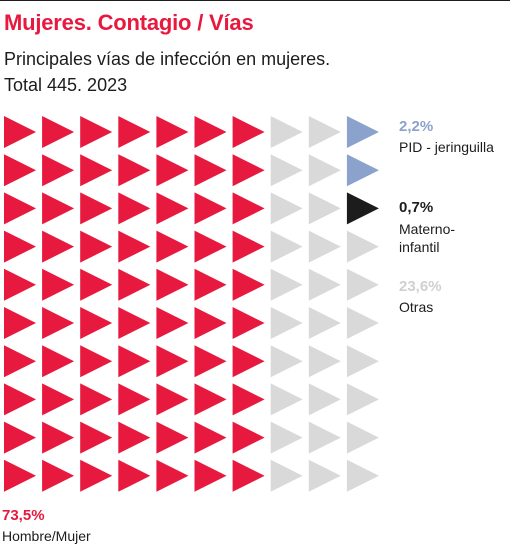 This screenshot has height=560, width=510. Describe the element at coordinates (255, 0) in the screenshot. I see `top-rule` at that location.